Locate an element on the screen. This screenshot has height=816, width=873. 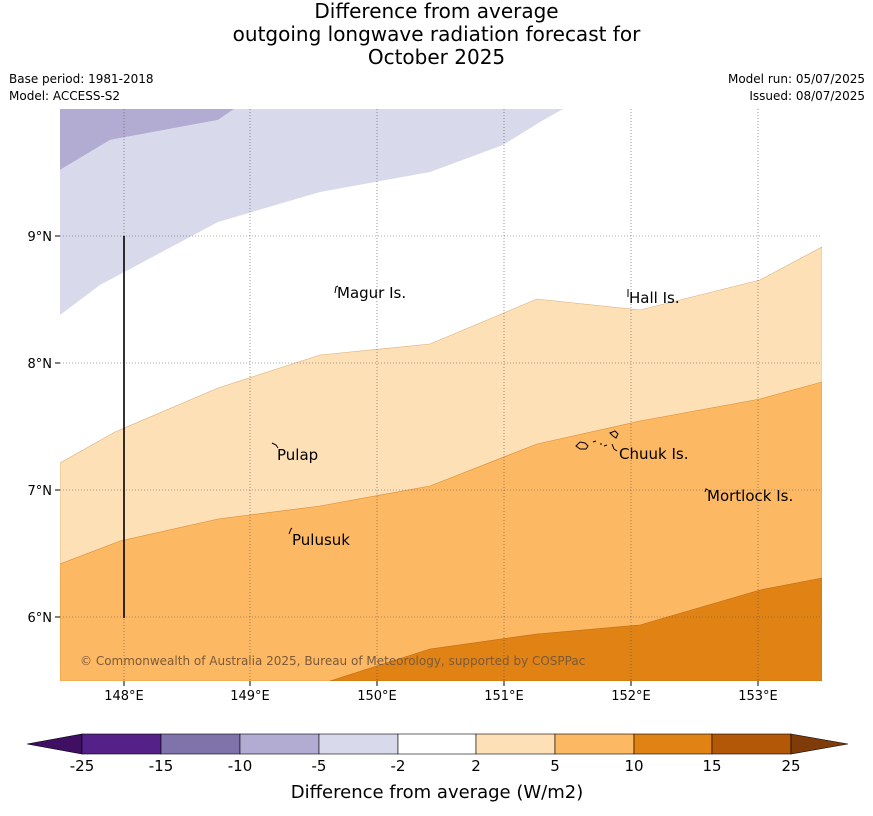
colorbar-tick-minus15: -15 is located at coordinates (161, 766).